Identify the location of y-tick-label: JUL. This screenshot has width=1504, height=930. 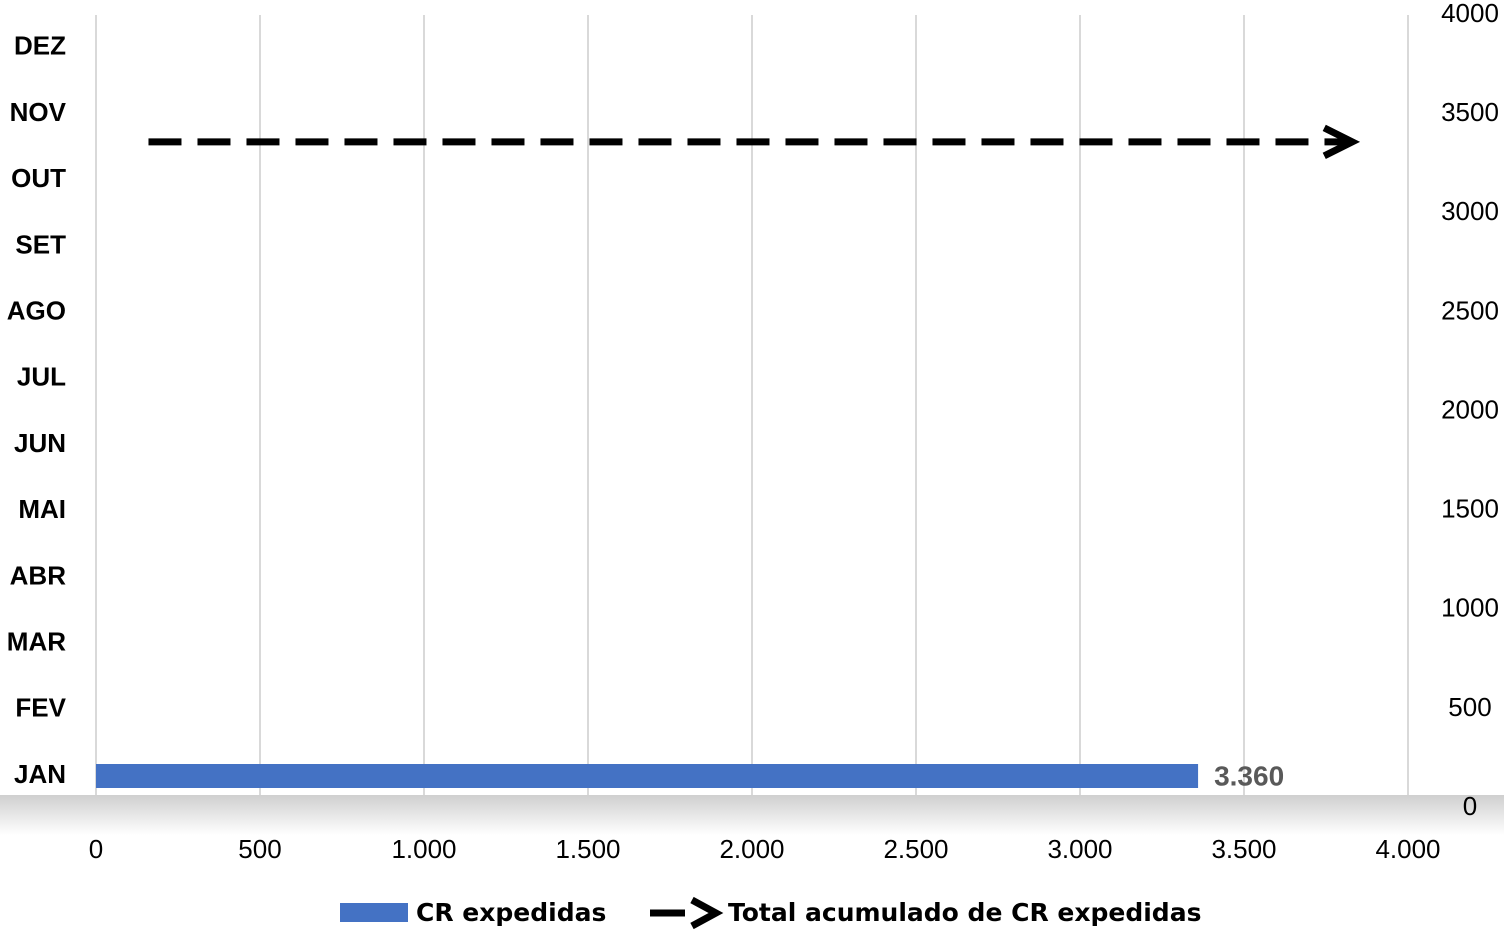
(41, 377).